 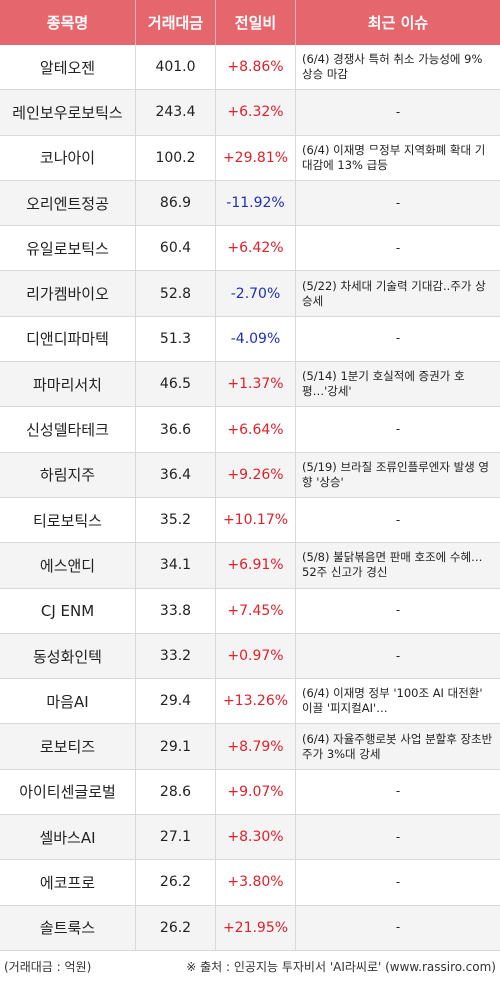 I want to click on table-header: 종목명 거래대금 전일비 최근 이슈, so click(x=250, y=22).